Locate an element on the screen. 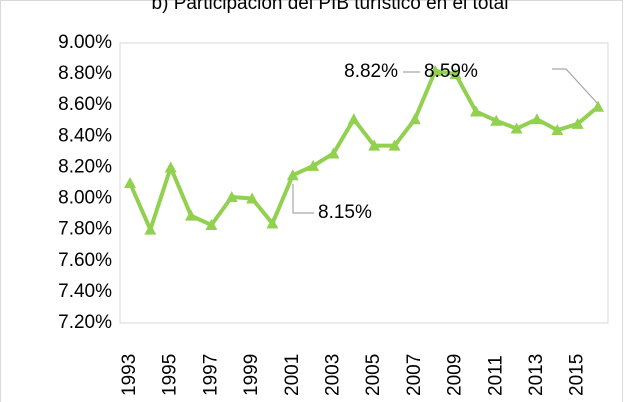  data-label: 8.15% is located at coordinates (345, 212).